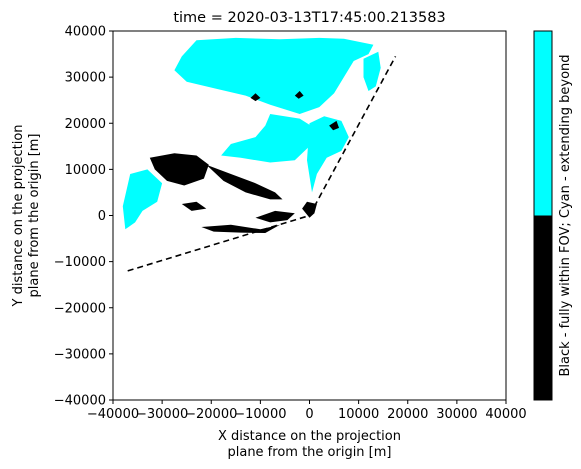 The height and width of the screenshot is (469, 581). What do you see at coordinates (260, 414) in the screenshot?
I see `x-tick-label: −10000` at bounding box center [260, 414].